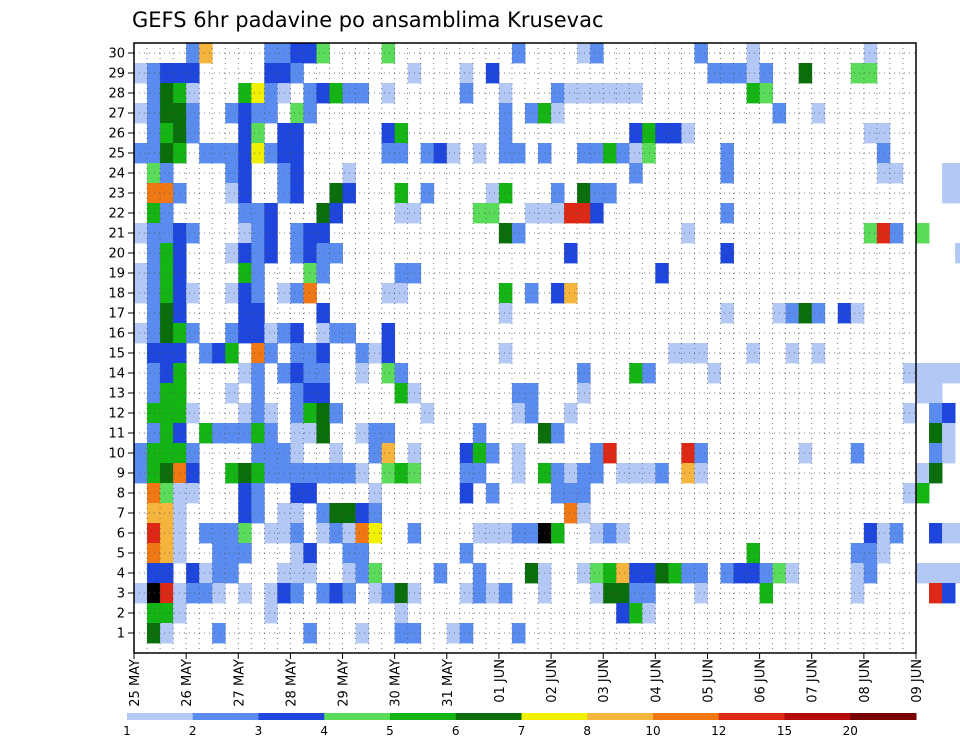 This screenshot has width=960, height=742. Describe the element at coordinates (121, 494) in the screenshot. I see `y-tick-label: 8` at that location.